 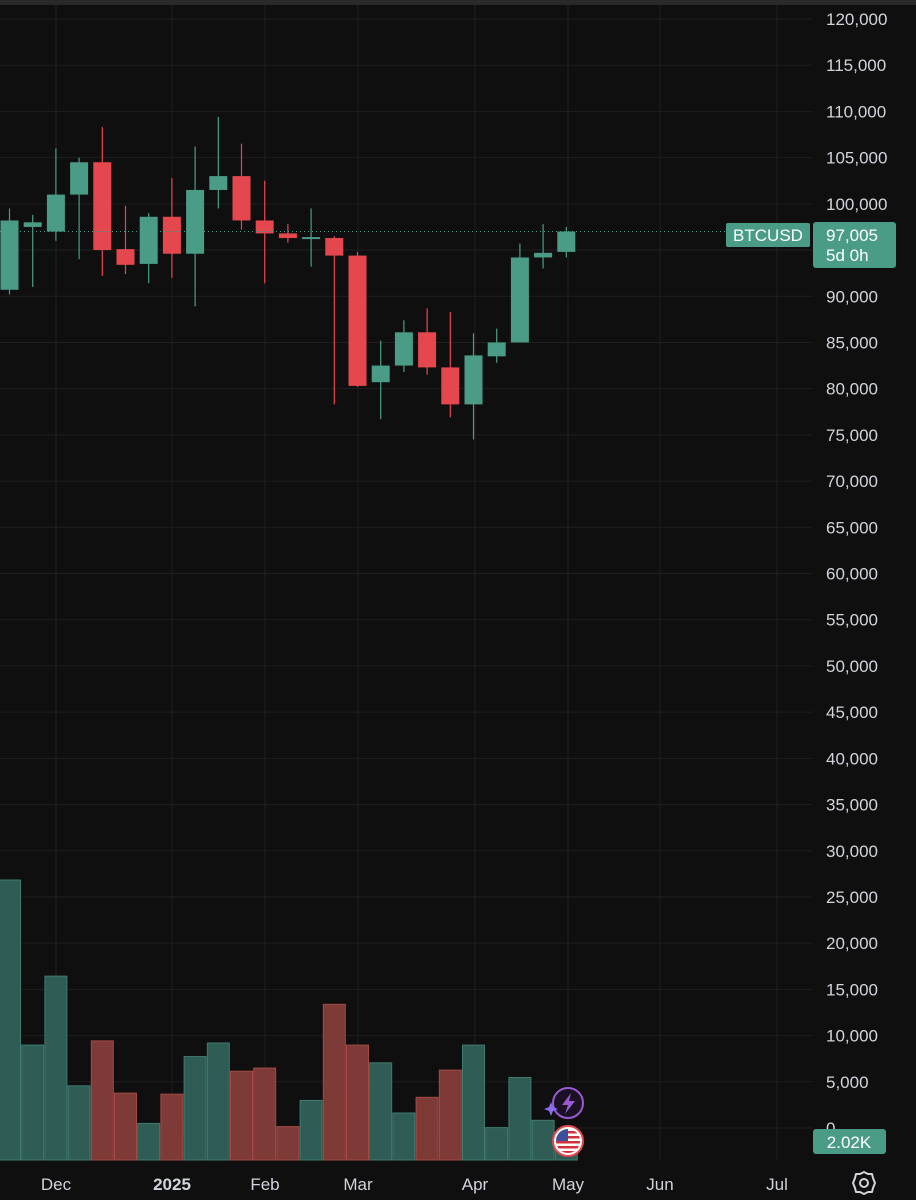 What do you see at coordinates (852, 620) in the screenshot?
I see `y-tick-label: 55,000` at bounding box center [852, 620].